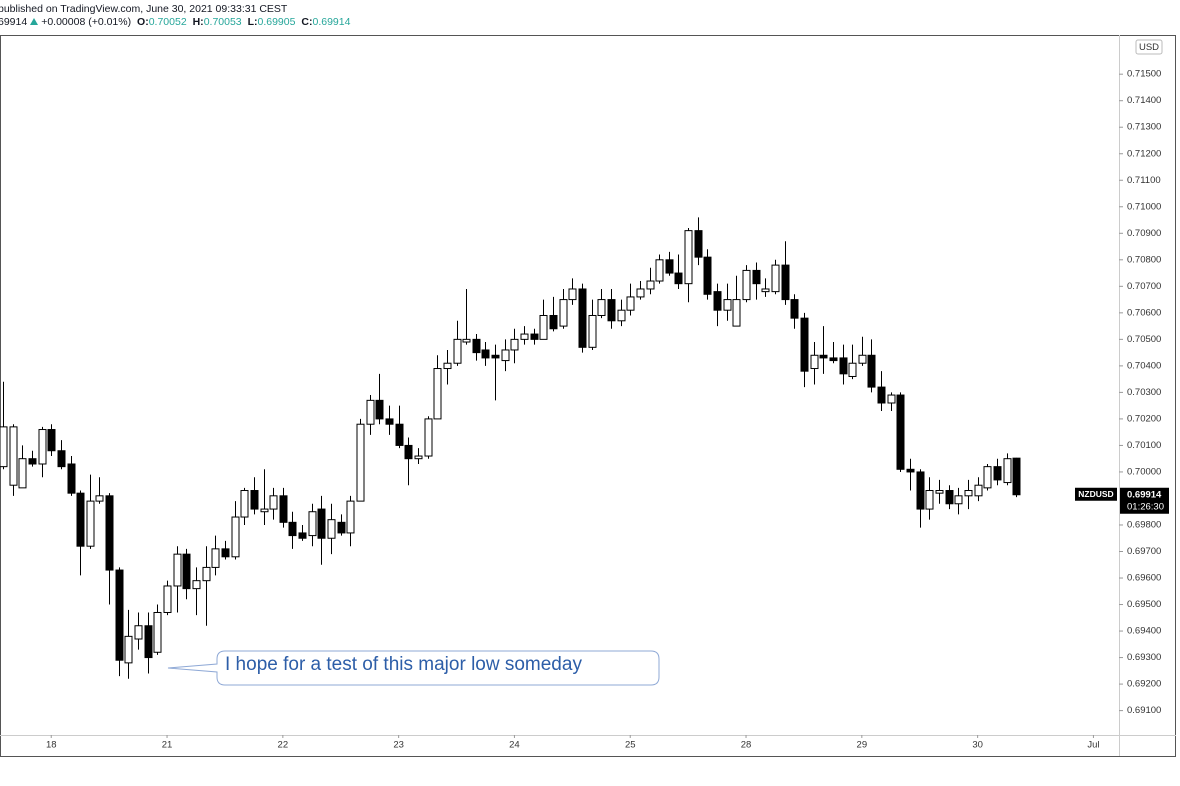  I want to click on currency-label: USD, so click(1149, 47).